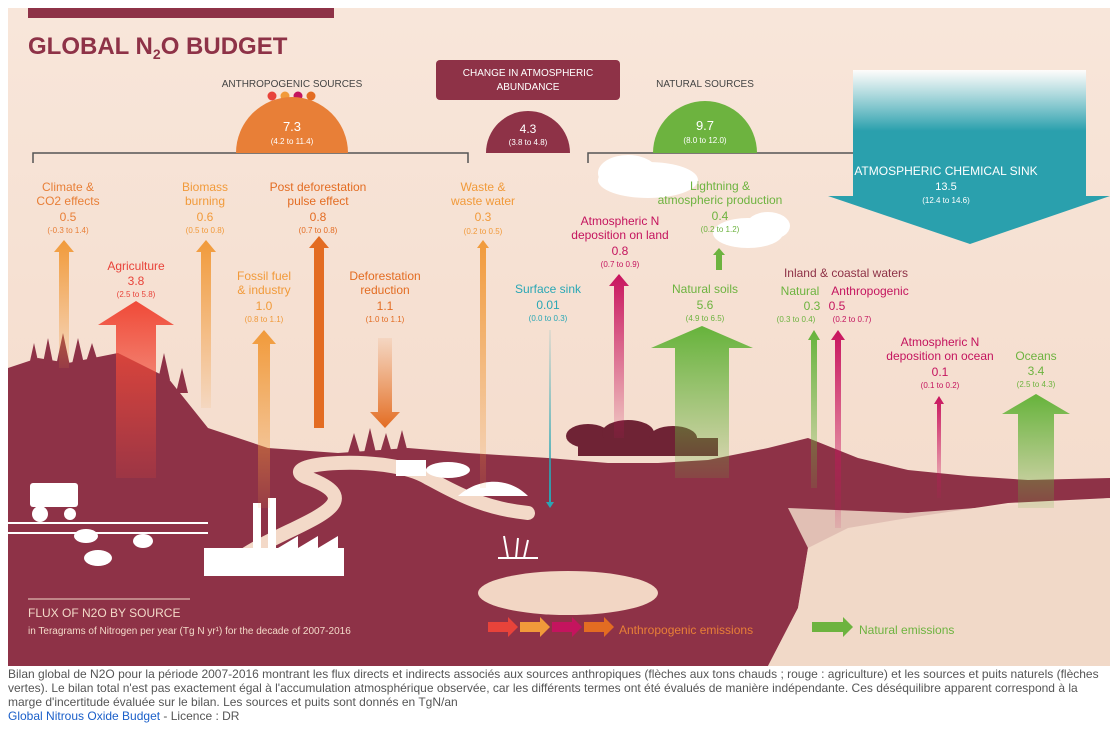  I want to click on natural-semicircle, so click(705, 127).